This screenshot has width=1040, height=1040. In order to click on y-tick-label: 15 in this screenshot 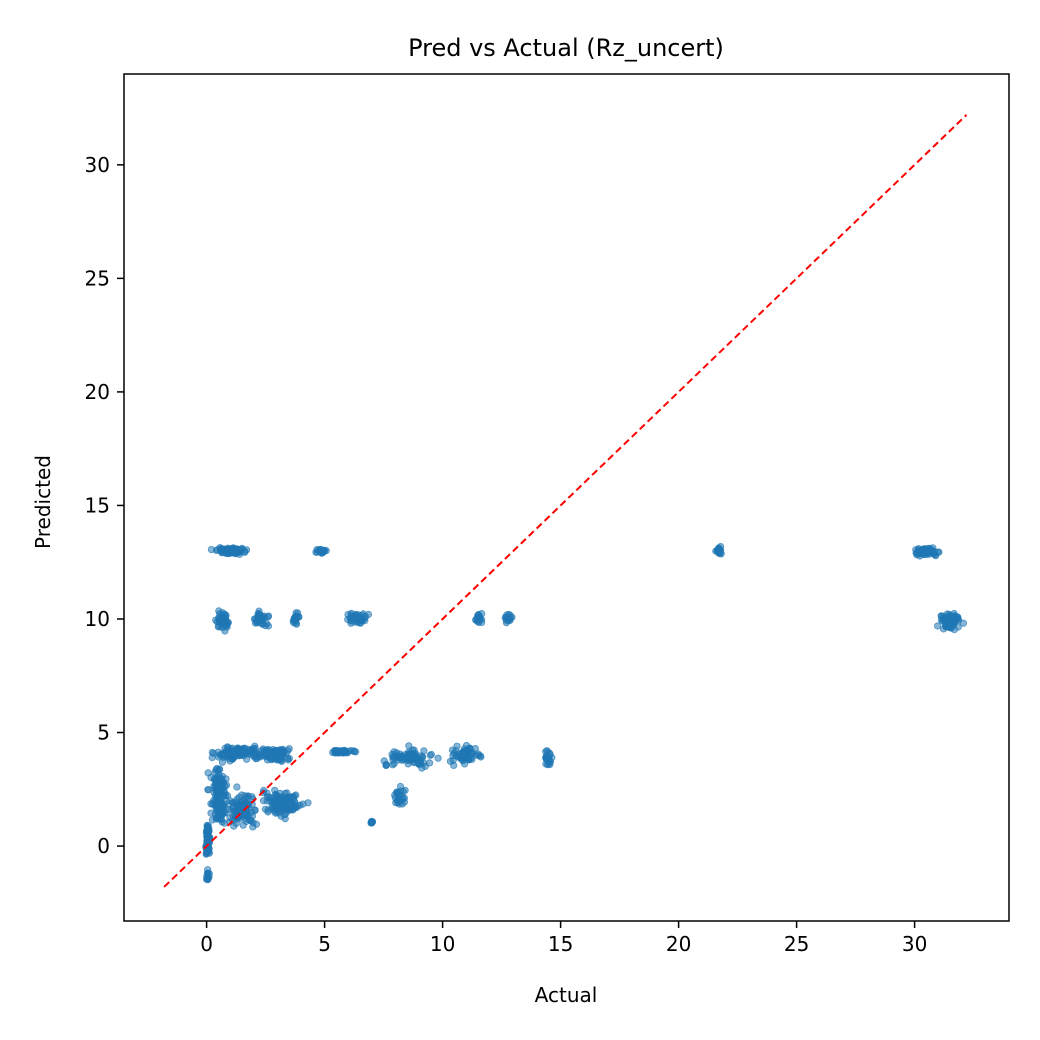, I will do `click(97, 505)`.